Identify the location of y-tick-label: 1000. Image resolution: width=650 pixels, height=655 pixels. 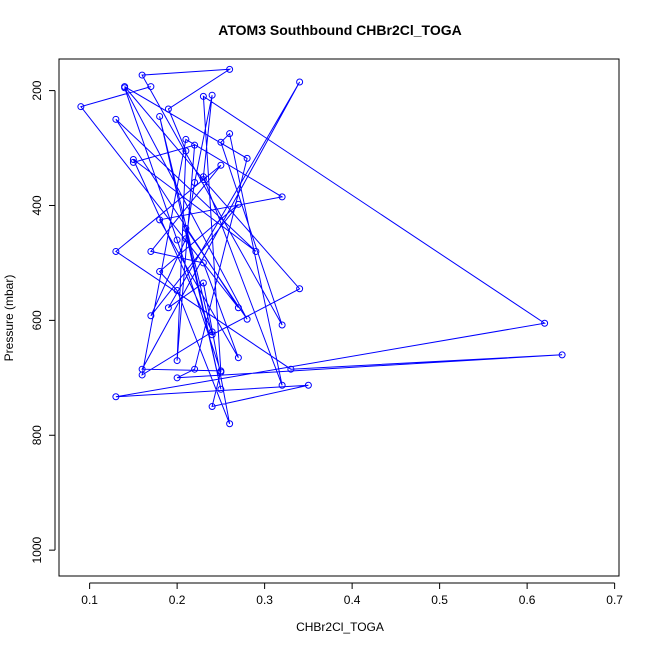
(37, 549).